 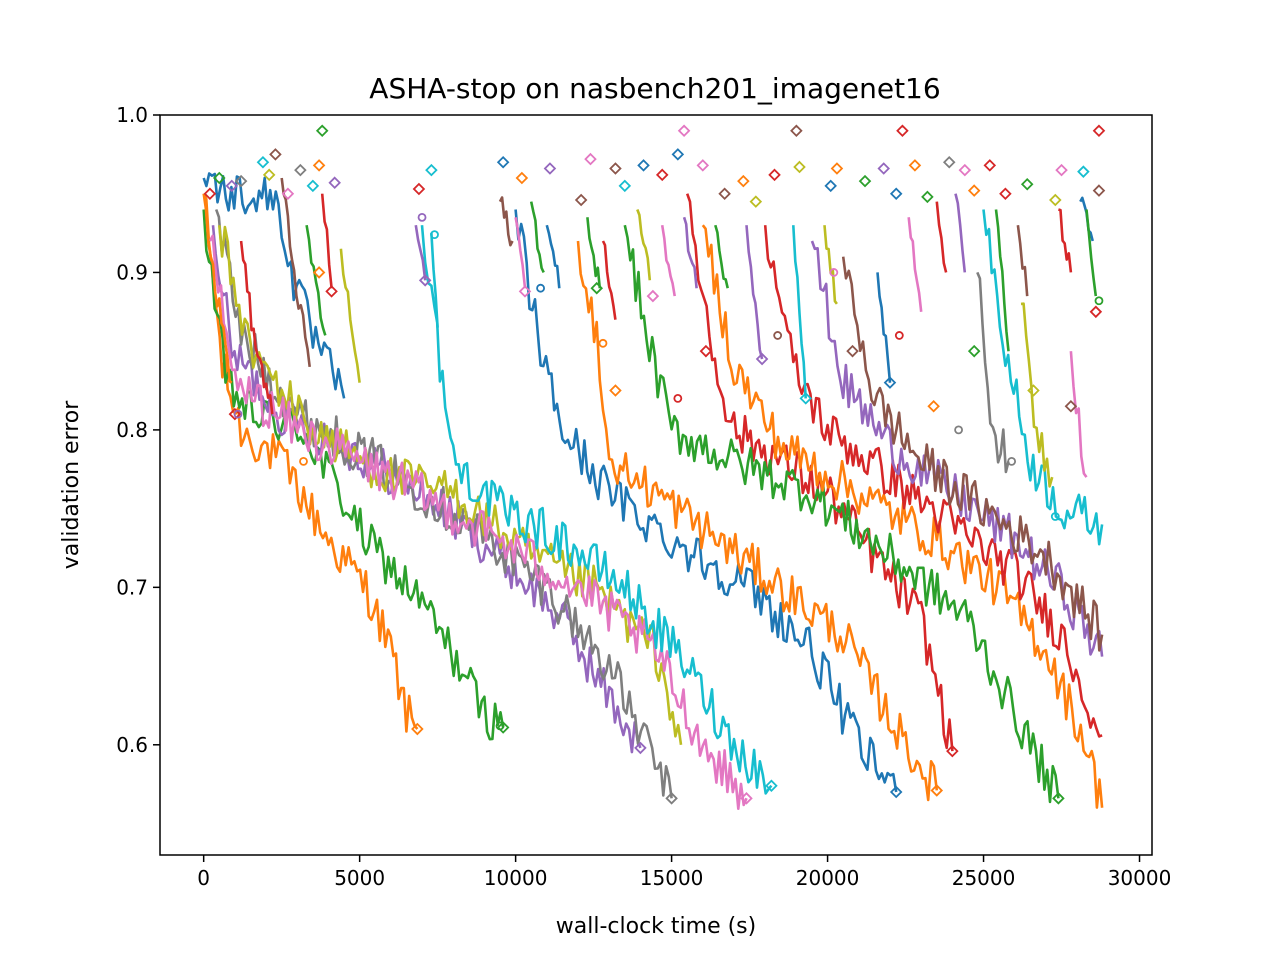 What do you see at coordinates (684, 872) in the screenshot?
I see `x-axis: 0 5000 10000 15000 20000 25000 30000` at bounding box center [684, 872].